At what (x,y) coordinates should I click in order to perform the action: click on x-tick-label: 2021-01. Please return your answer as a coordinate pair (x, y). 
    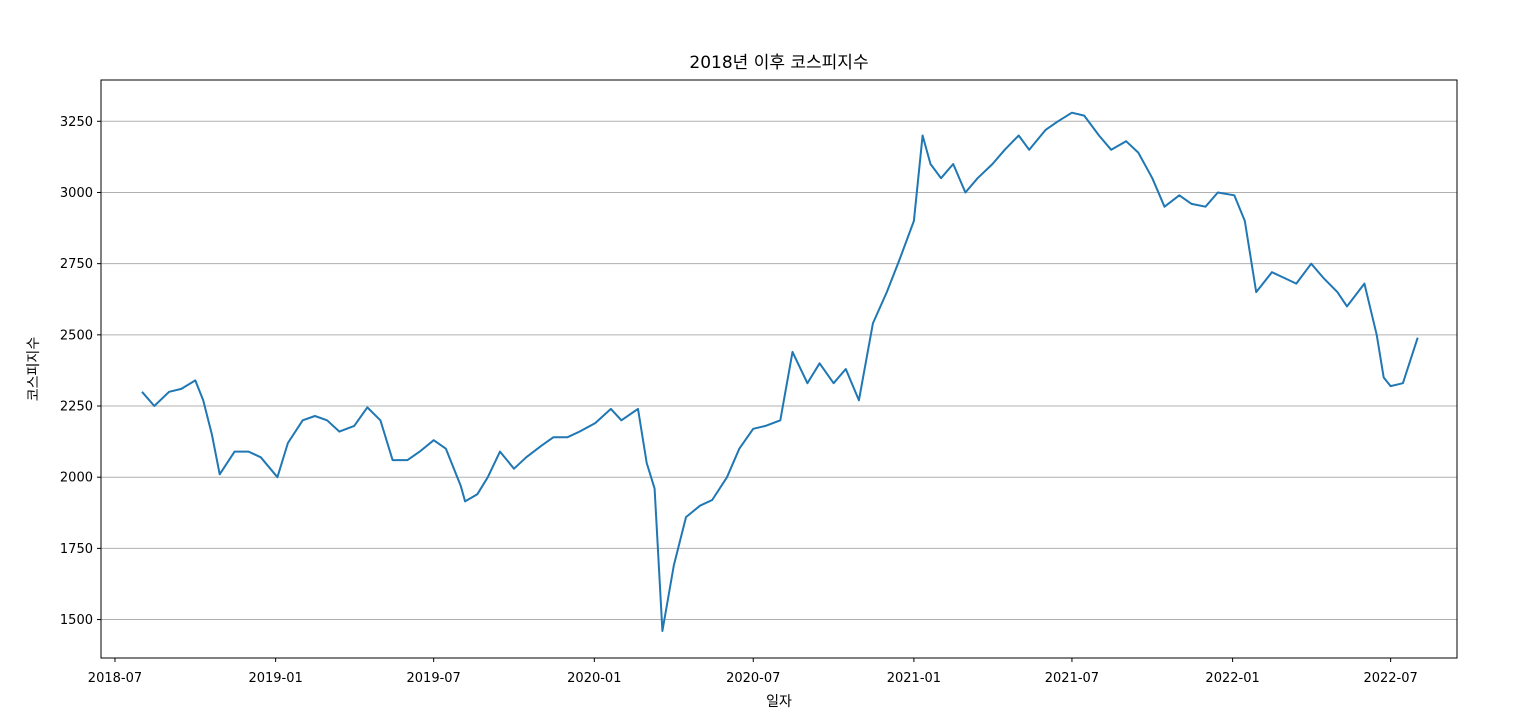
    Looking at the image, I should click on (914, 678).